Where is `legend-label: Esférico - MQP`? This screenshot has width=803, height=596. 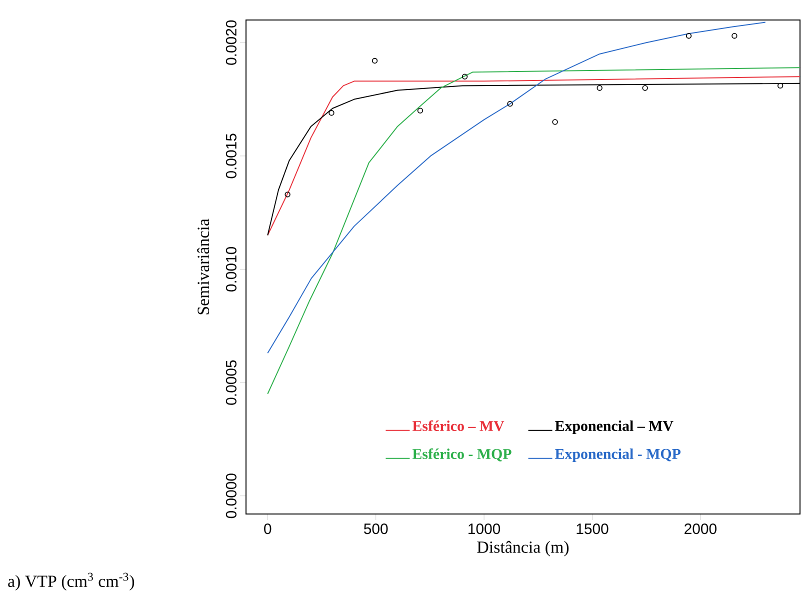
legend-label: Esférico - MQP is located at coordinates (462, 455).